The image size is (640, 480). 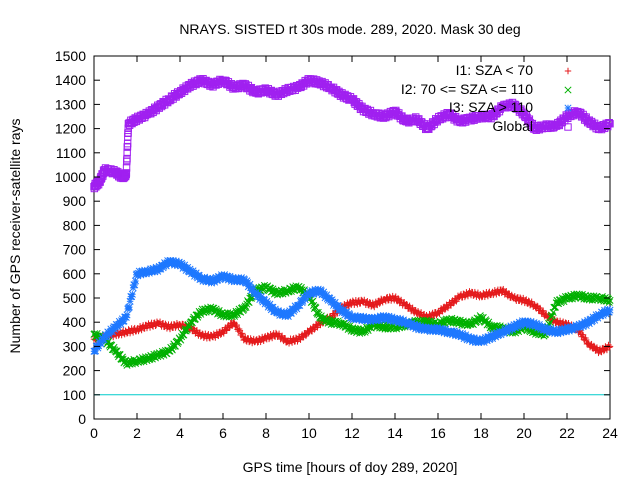 I want to click on x-tick-label: 2, so click(x=137, y=433).